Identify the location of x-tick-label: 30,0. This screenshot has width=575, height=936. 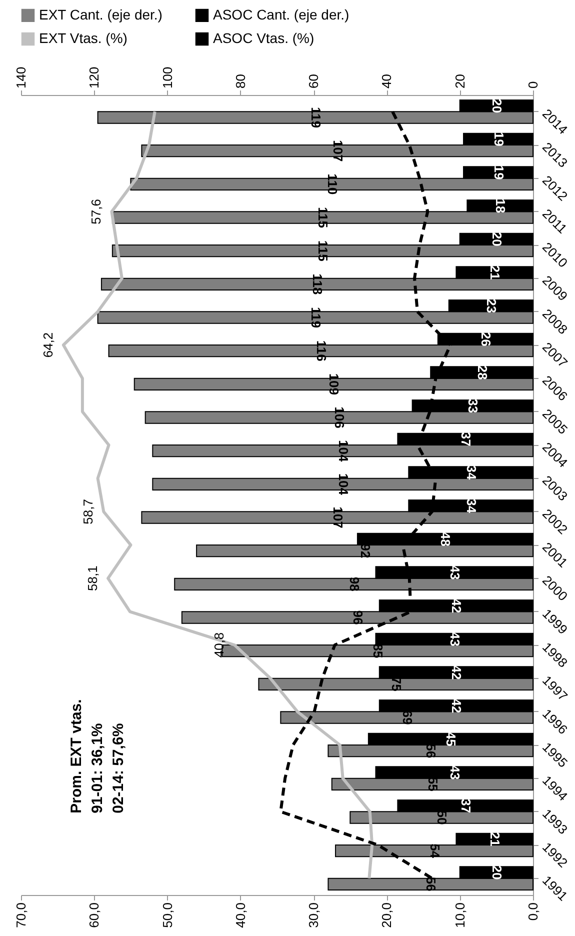
(314, 915).